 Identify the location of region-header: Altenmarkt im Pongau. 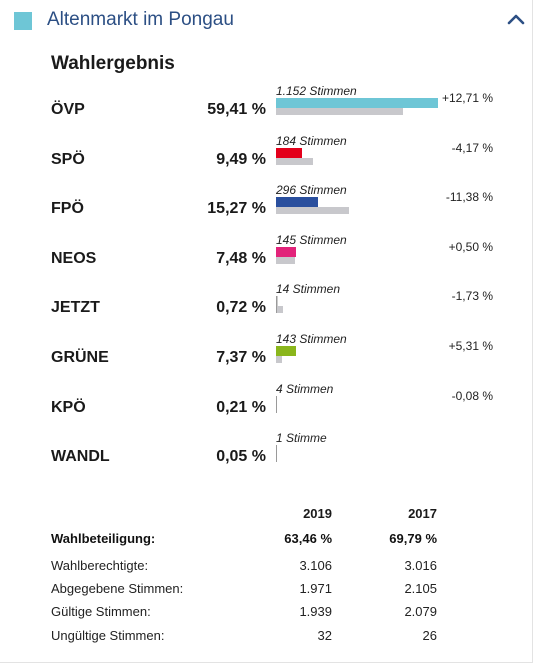
(272, 22).